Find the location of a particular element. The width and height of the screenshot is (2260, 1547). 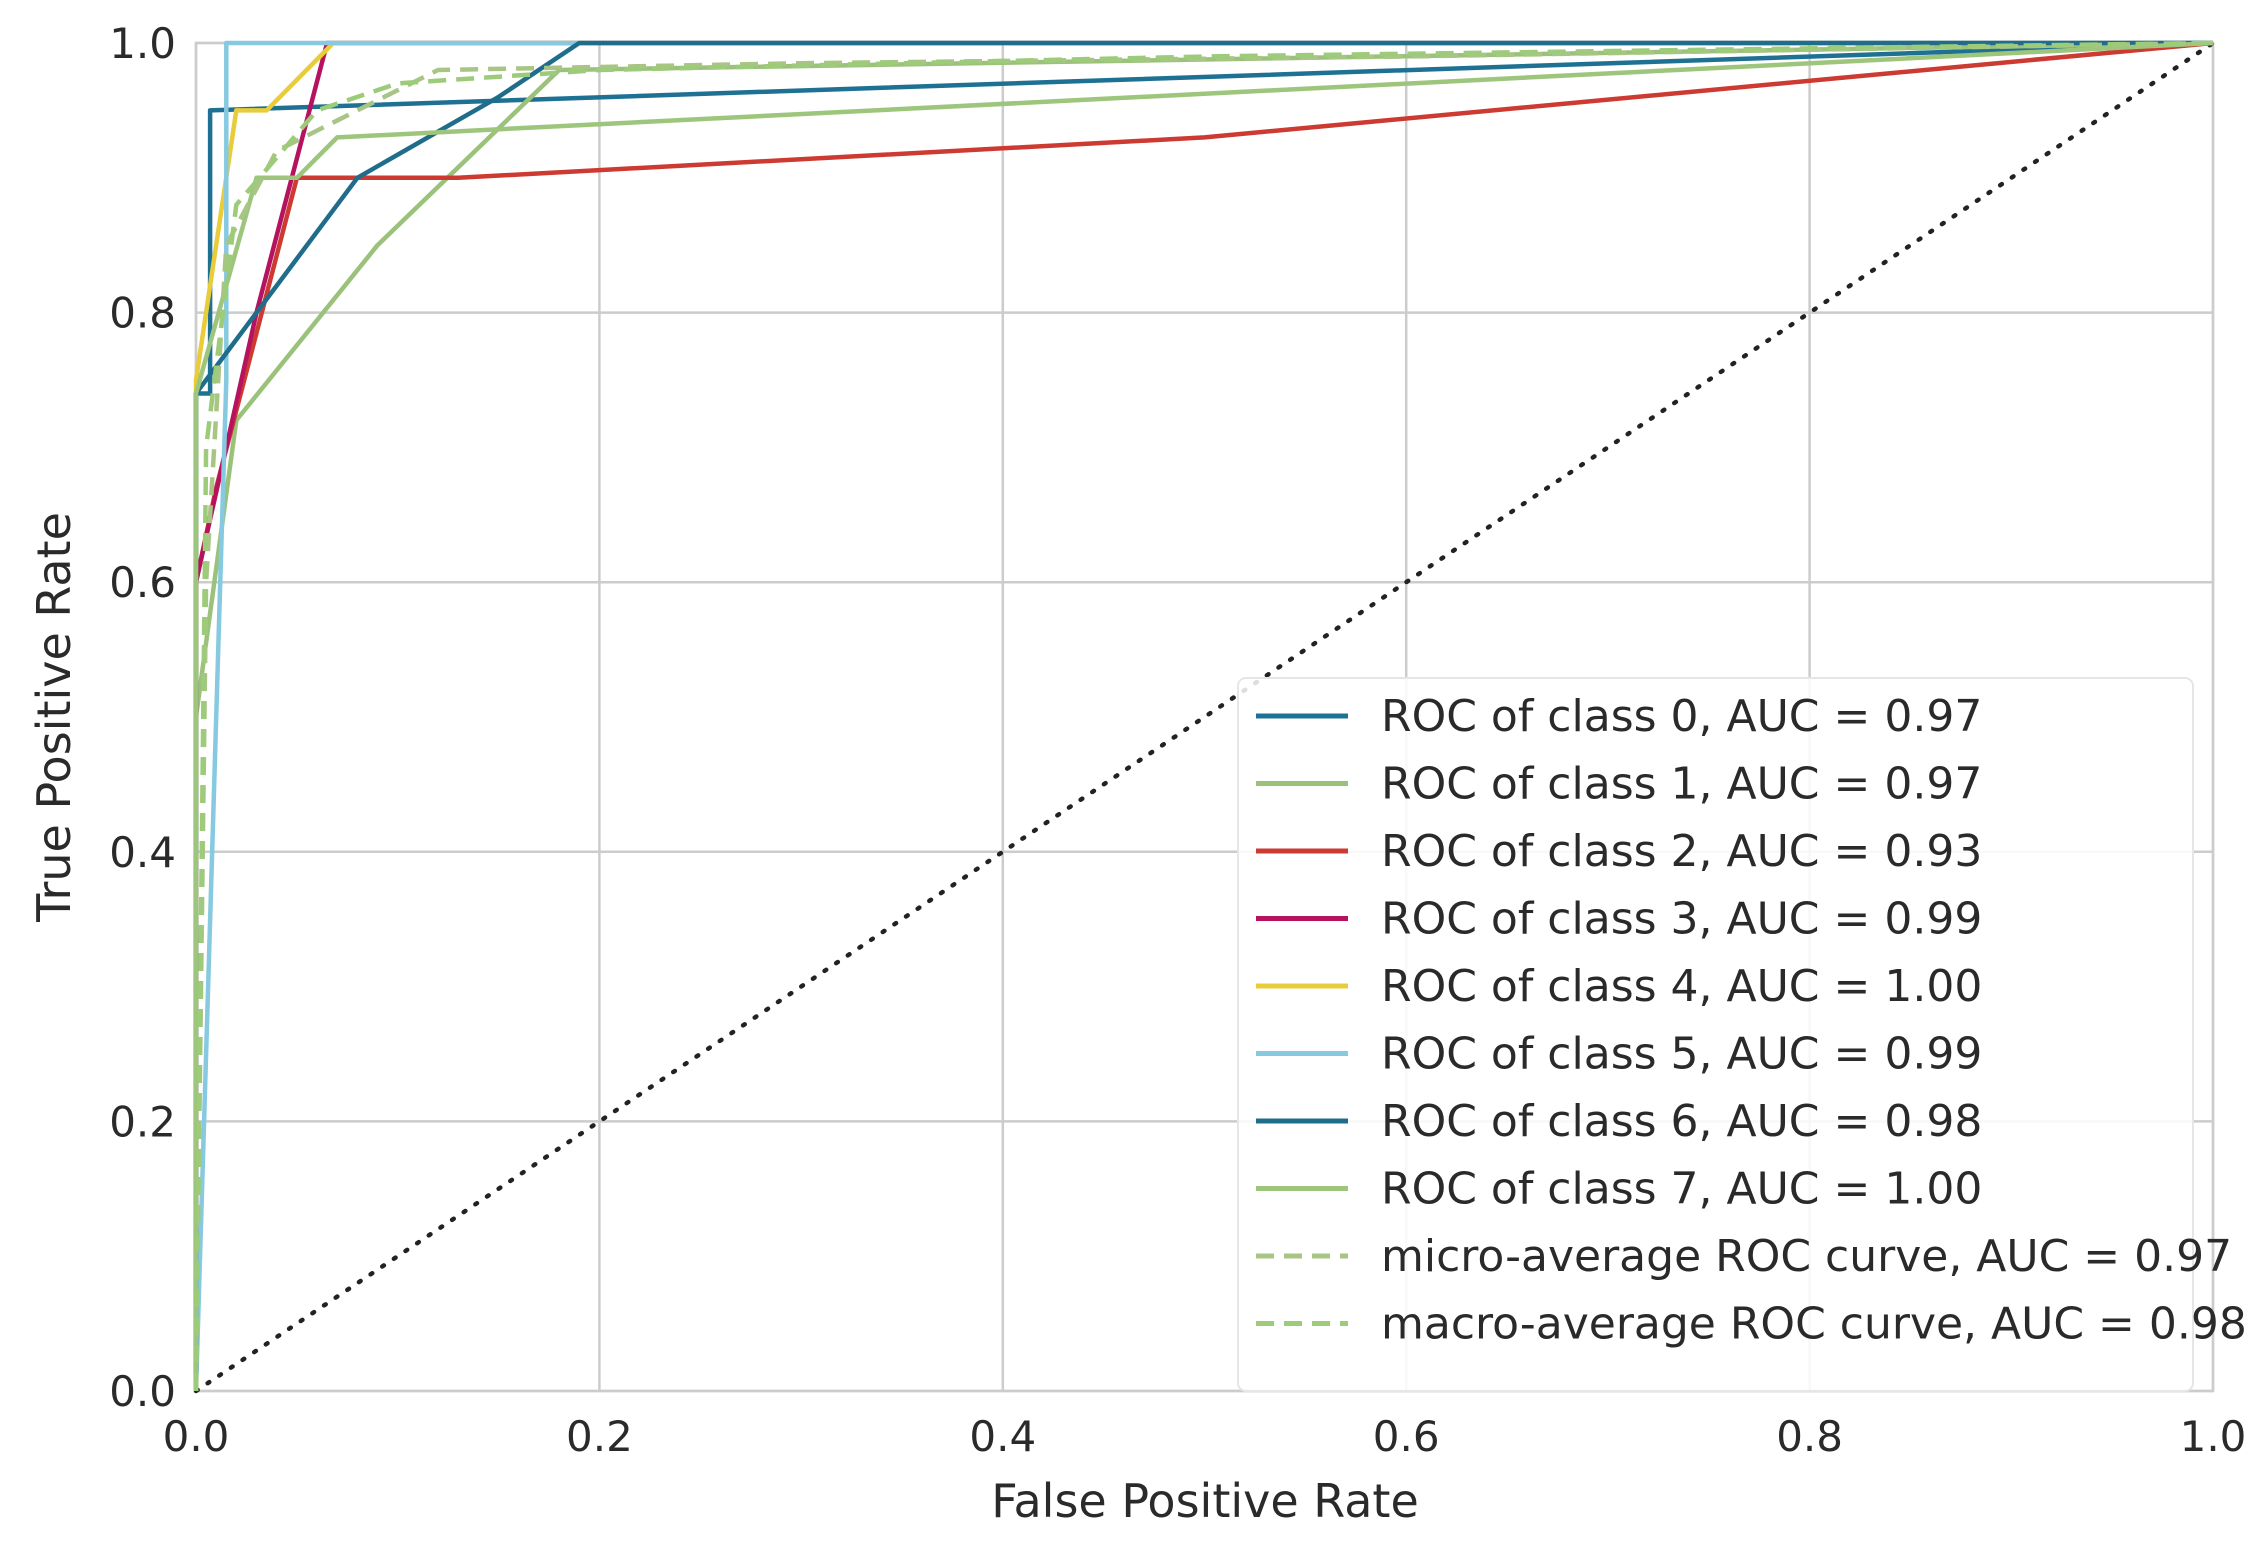

legend-label: ROC of class 6, AUC = 0.98 is located at coordinates (1681, 1121).